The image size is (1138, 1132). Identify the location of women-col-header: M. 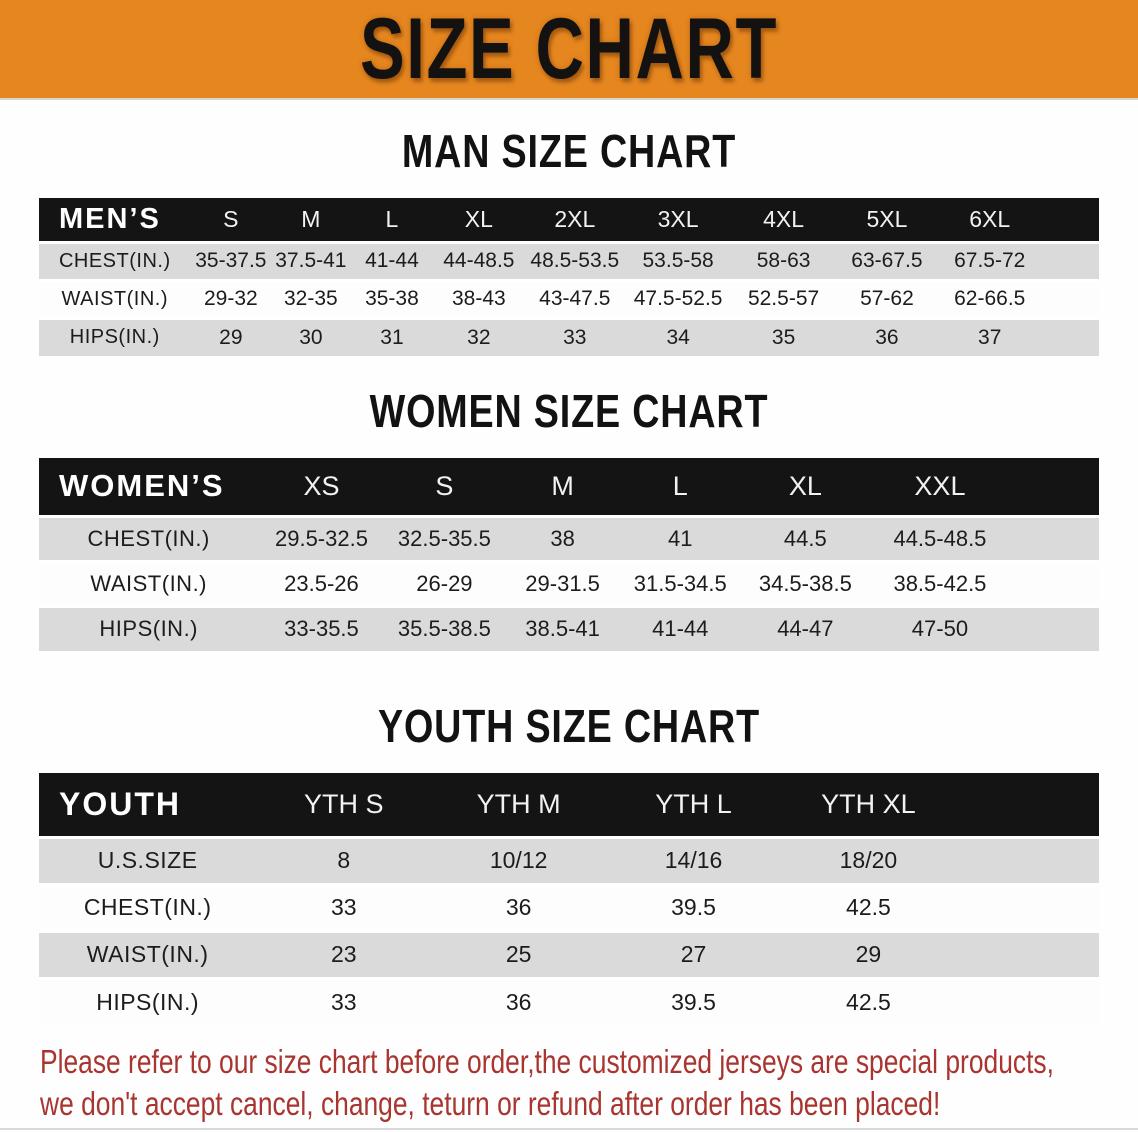
(562, 487).